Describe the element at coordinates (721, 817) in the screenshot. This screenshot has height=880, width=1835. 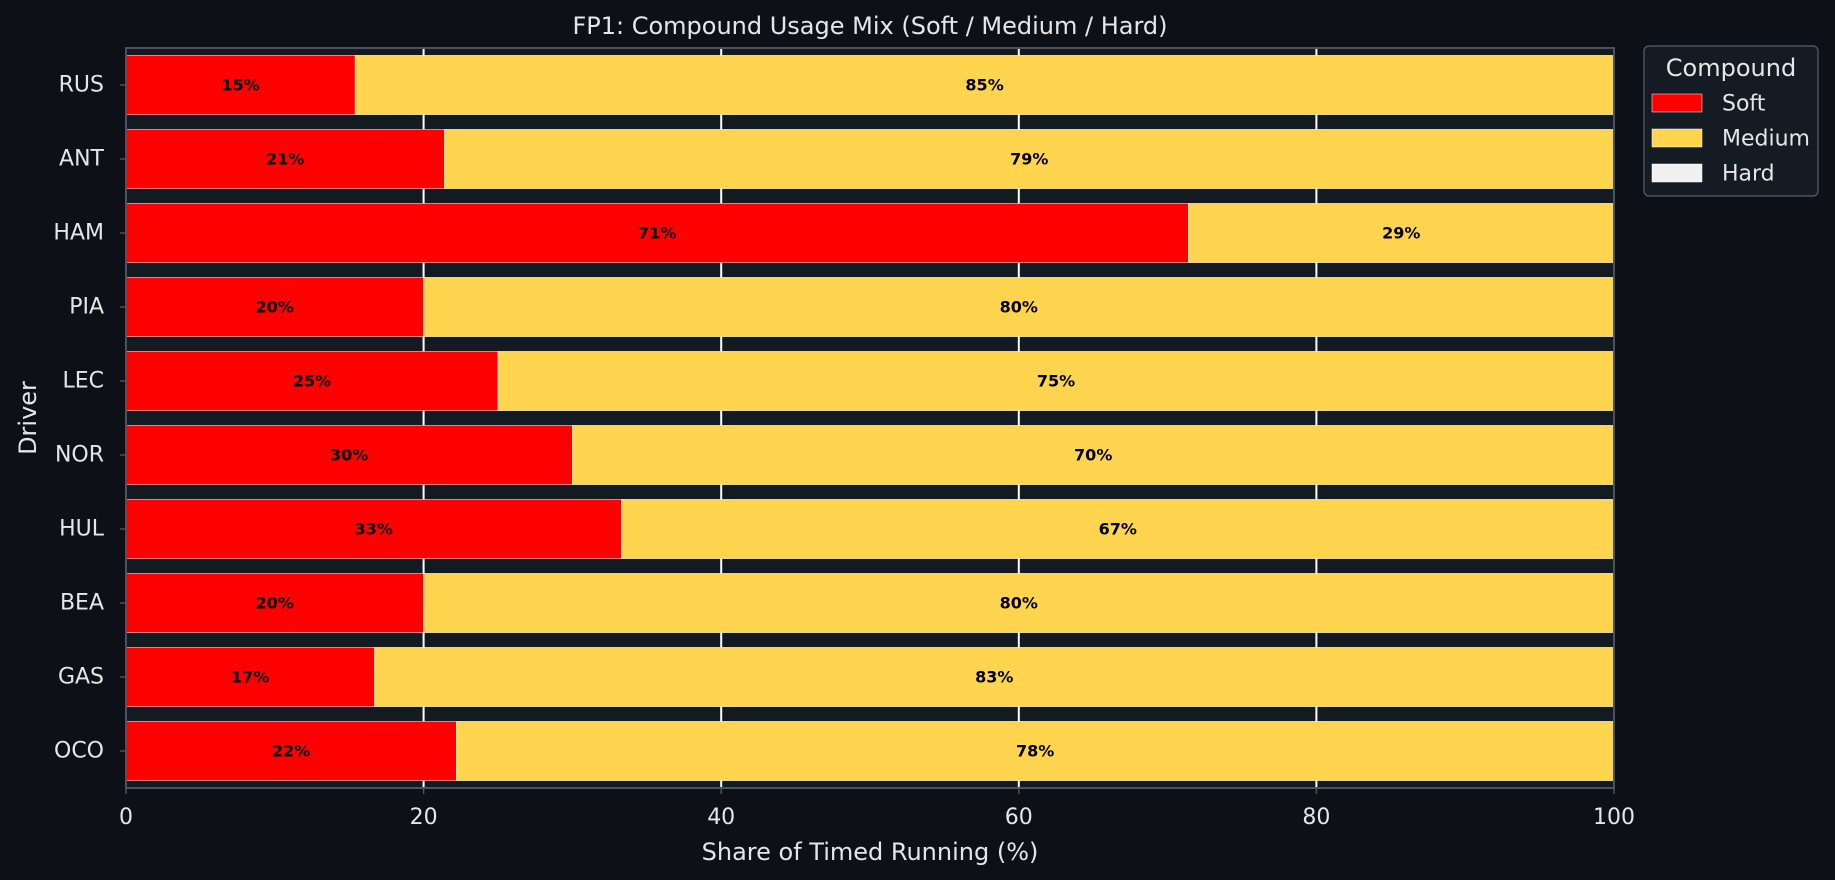
I see `x-tick-label: 40` at that location.